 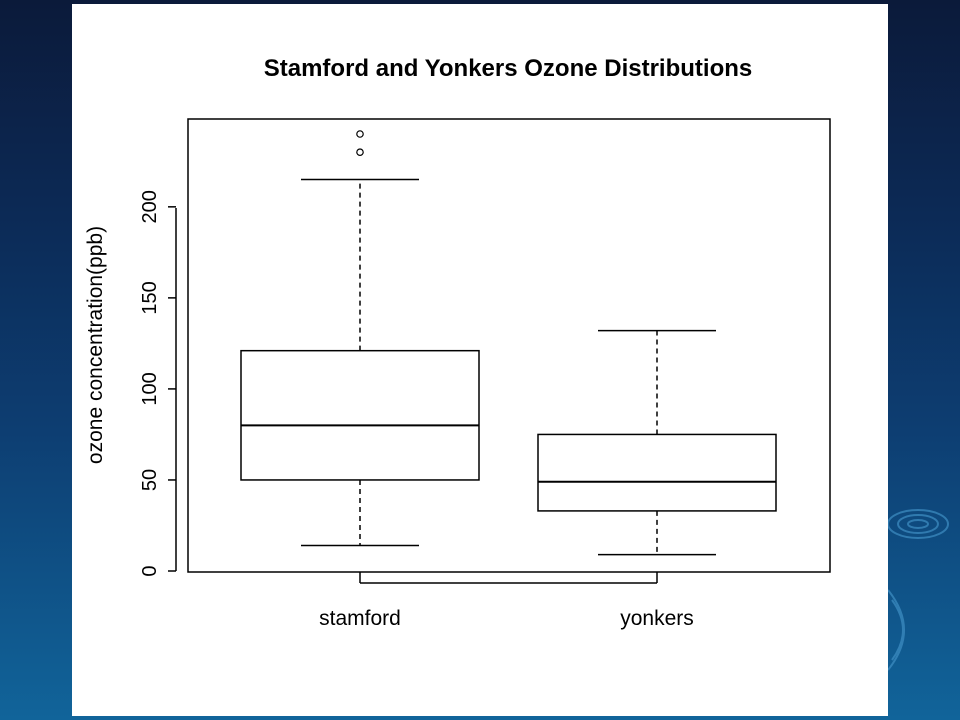 What do you see at coordinates (506, 601) in the screenshot?
I see `x-axis-ticks: stamford yonkers` at bounding box center [506, 601].